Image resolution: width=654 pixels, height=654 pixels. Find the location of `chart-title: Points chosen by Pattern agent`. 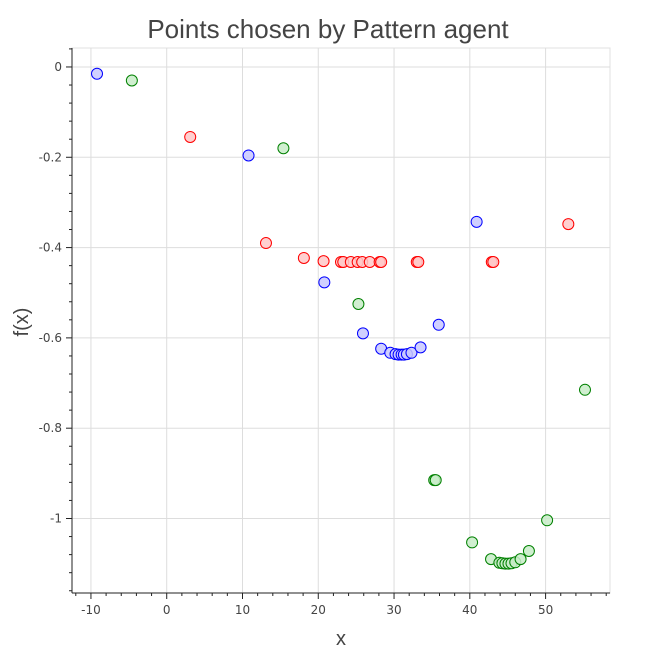

chart-title: Points chosen by Pattern agent is located at coordinates (328, 29).